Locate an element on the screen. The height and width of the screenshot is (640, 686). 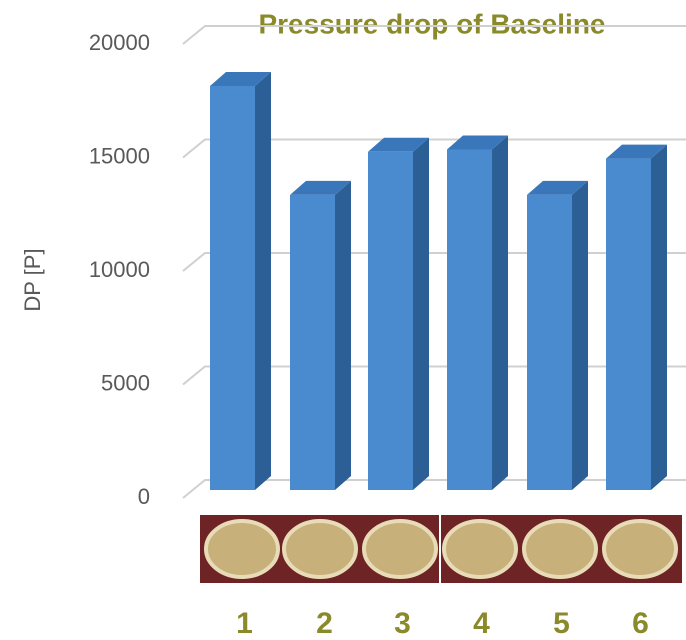
x-tick-label: 4 is located at coordinates (481, 623).